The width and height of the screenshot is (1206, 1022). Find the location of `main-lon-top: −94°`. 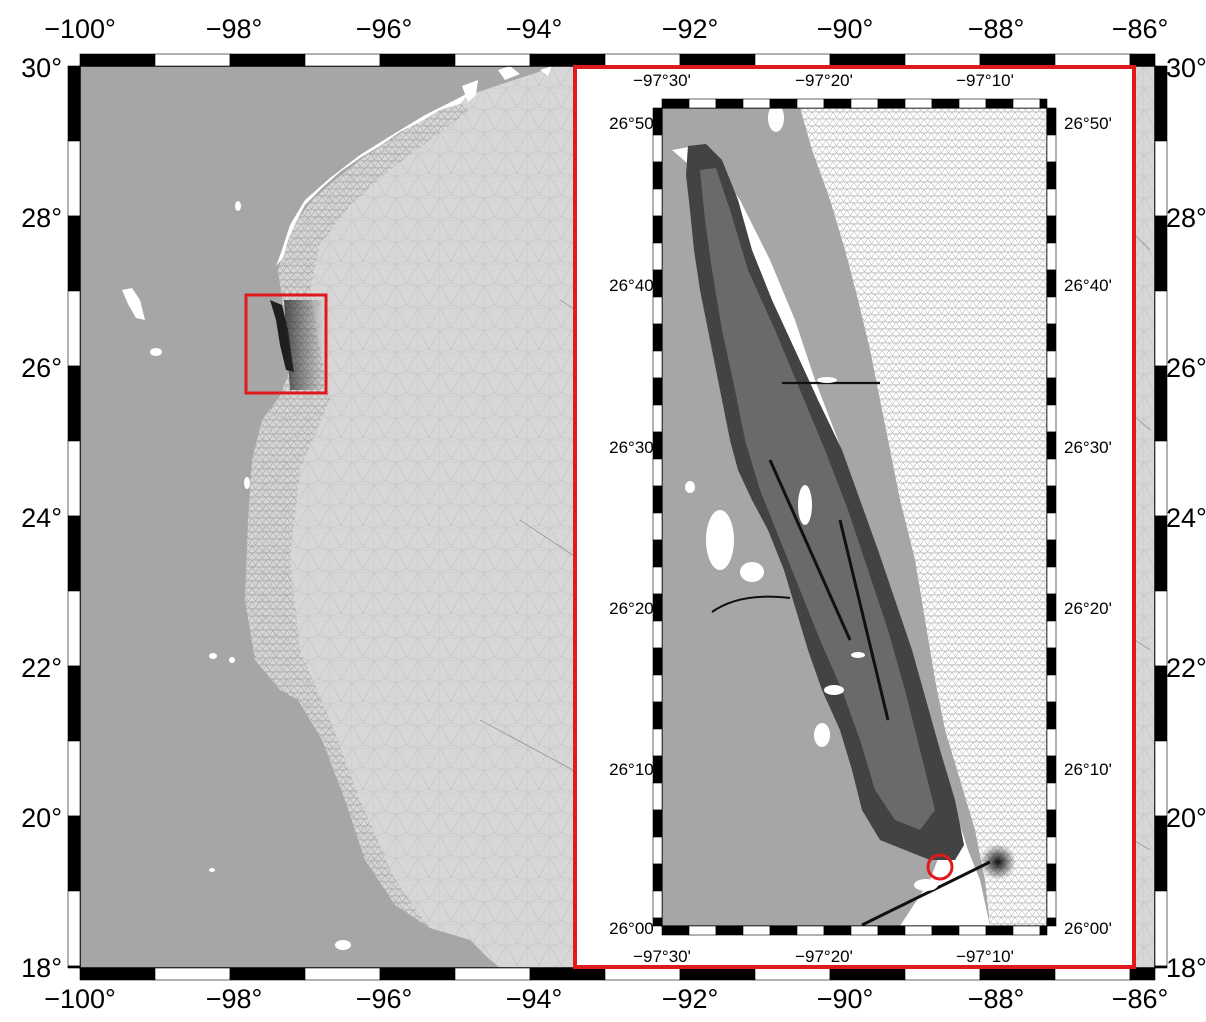

main-lon-top: −94° is located at coordinates (534, 29).